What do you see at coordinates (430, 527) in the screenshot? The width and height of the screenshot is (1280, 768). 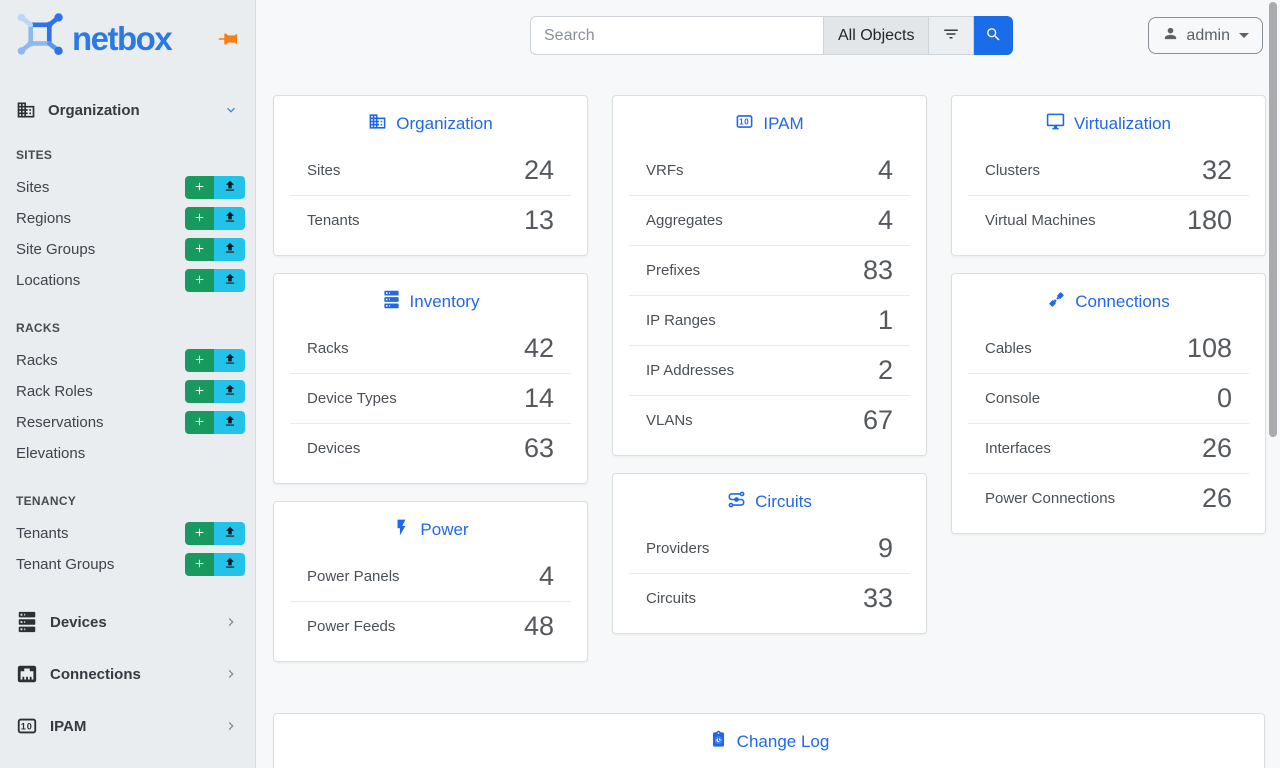 I see `power-card-title: Power` at bounding box center [430, 527].